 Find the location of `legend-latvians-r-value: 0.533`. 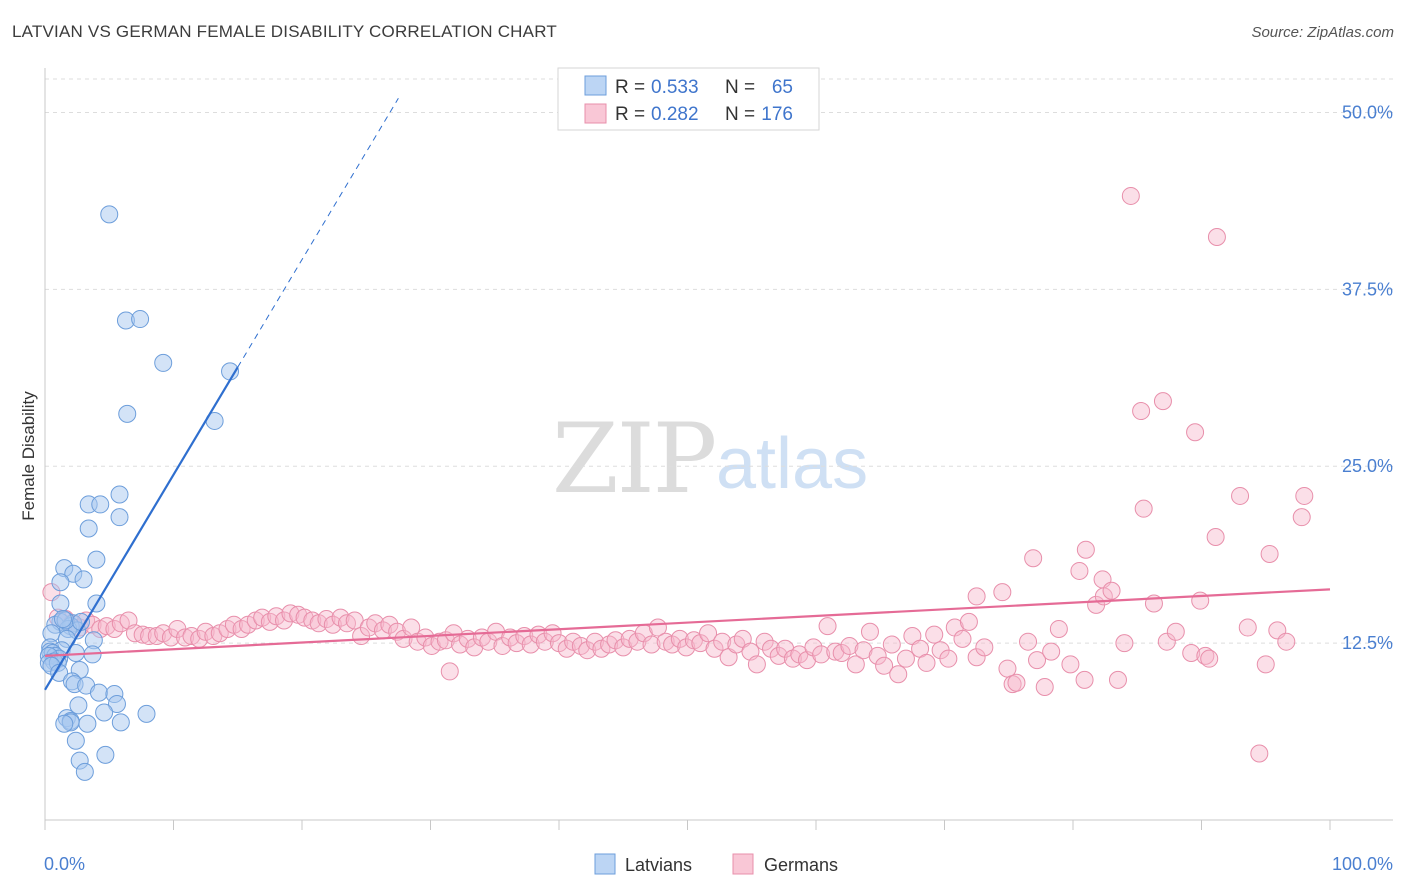

legend-latvians-r-value: 0.533 is located at coordinates (675, 87).